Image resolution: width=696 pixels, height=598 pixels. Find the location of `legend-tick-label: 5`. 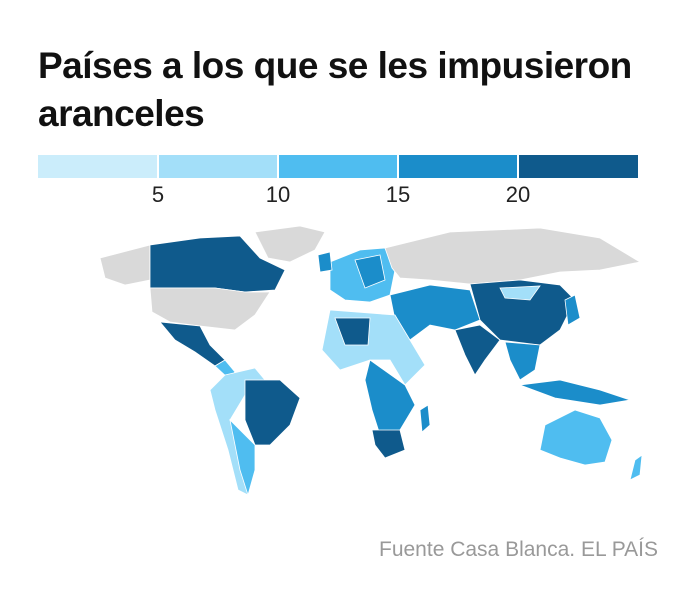

legend-tick-label: 5 is located at coordinates (158, 194).